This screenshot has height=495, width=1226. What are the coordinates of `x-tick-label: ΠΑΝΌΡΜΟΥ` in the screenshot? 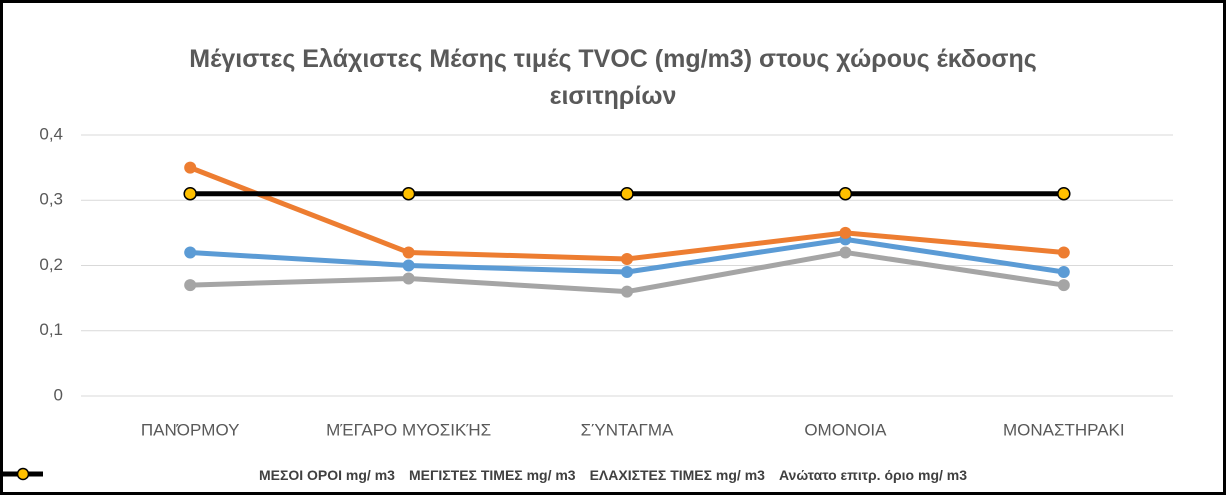 It's located at (190, 429).